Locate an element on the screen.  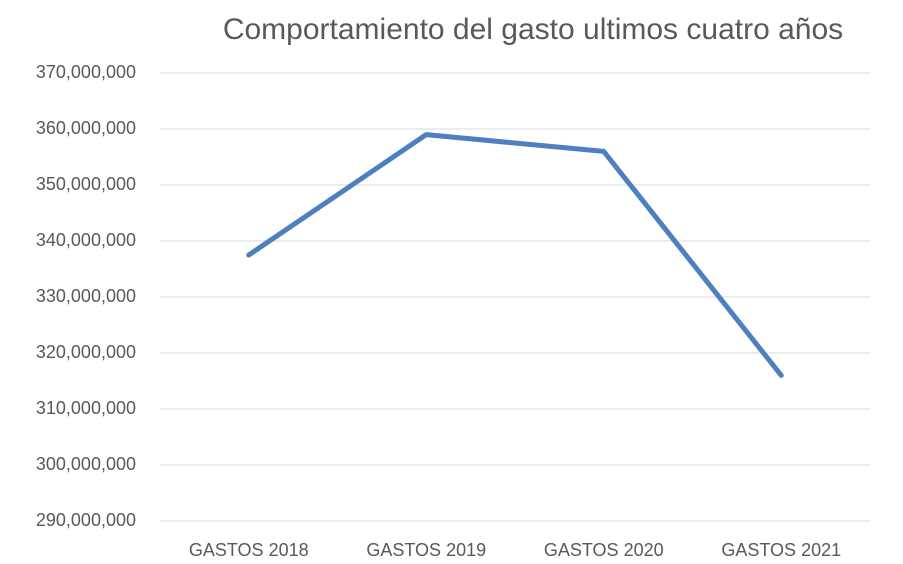
y-tick-label: 300,000,000 is located at coordinates (86, 464).